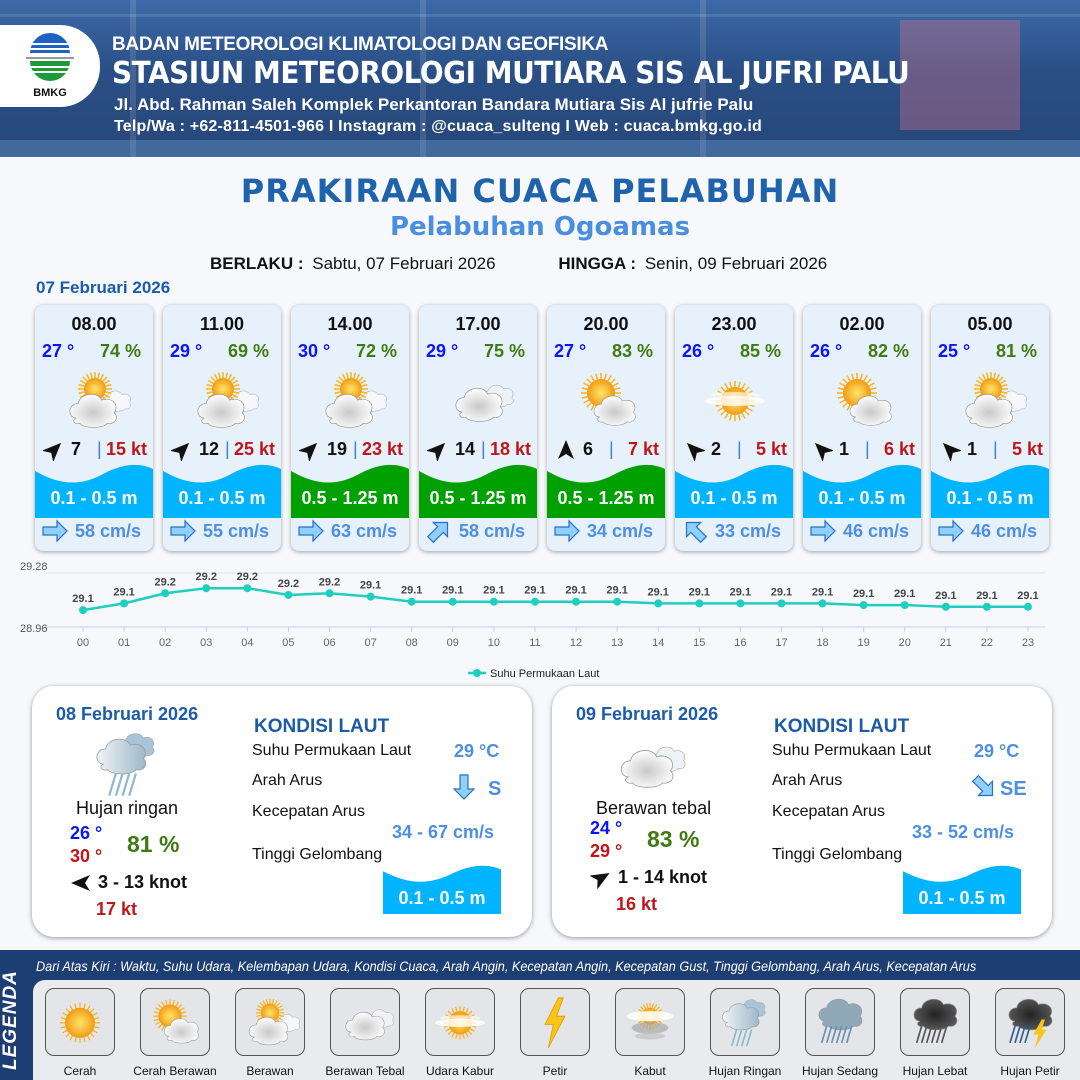 This screenshot has width=1080, height=1080. What do you see at coordinates (460, 1033) in the screenshot?
I see `legend-item: Udara Kabur` at bounding box center [460, 1033].